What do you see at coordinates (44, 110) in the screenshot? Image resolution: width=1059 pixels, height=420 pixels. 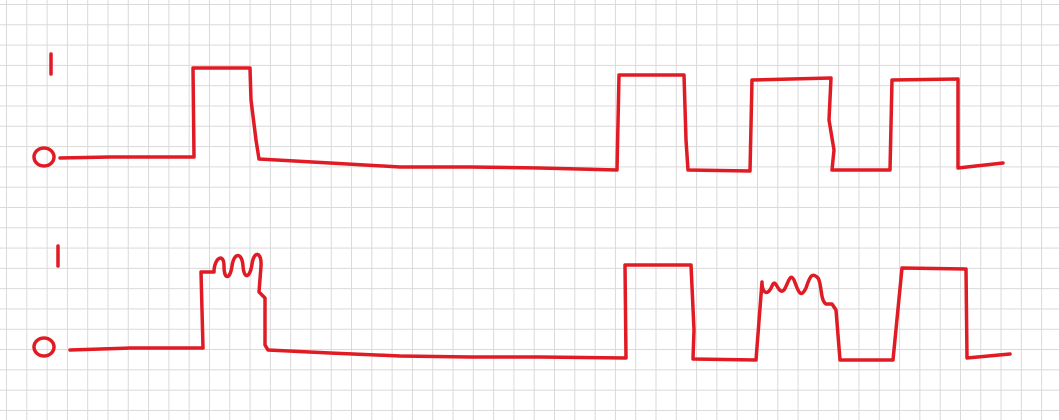 I see `trace-1-axis-labels: 1 0` at bounding box center [44, 110].